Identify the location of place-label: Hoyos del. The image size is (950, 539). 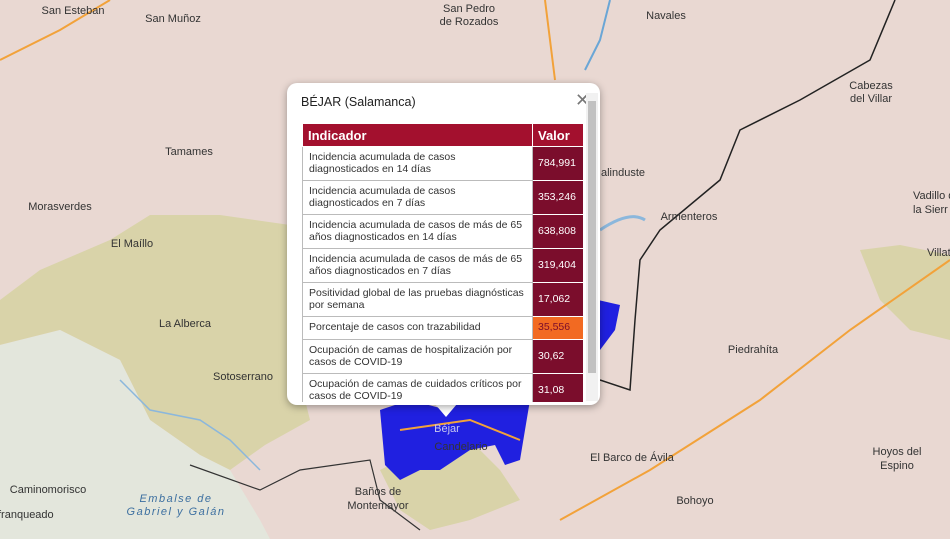
(897, 452).